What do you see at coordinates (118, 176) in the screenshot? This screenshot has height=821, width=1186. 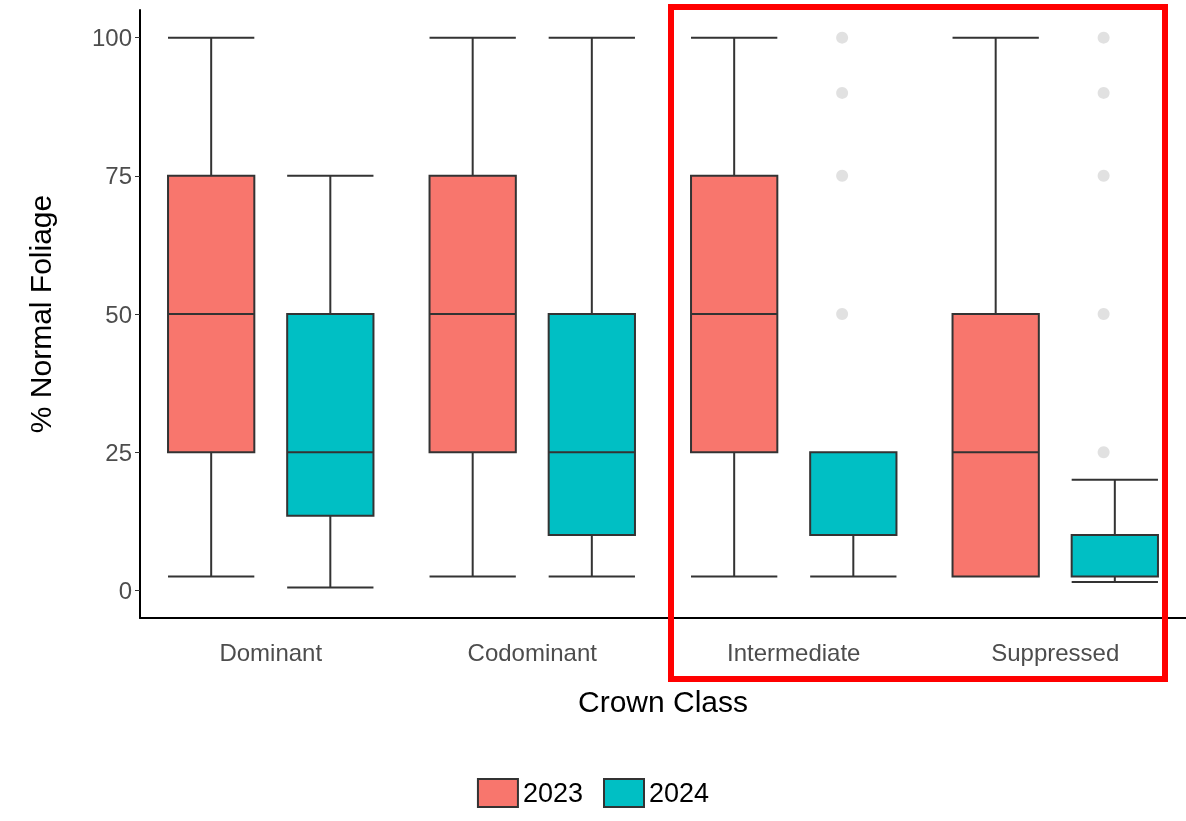 I see `y-tick-label: 75` at bounding box center [118, 176].